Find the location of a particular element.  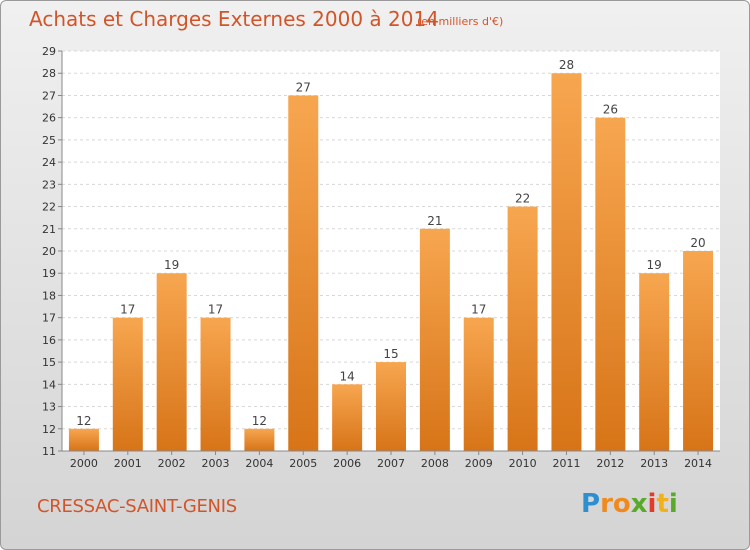

y-tick-label: 11 is located at coordinates (49, 451).